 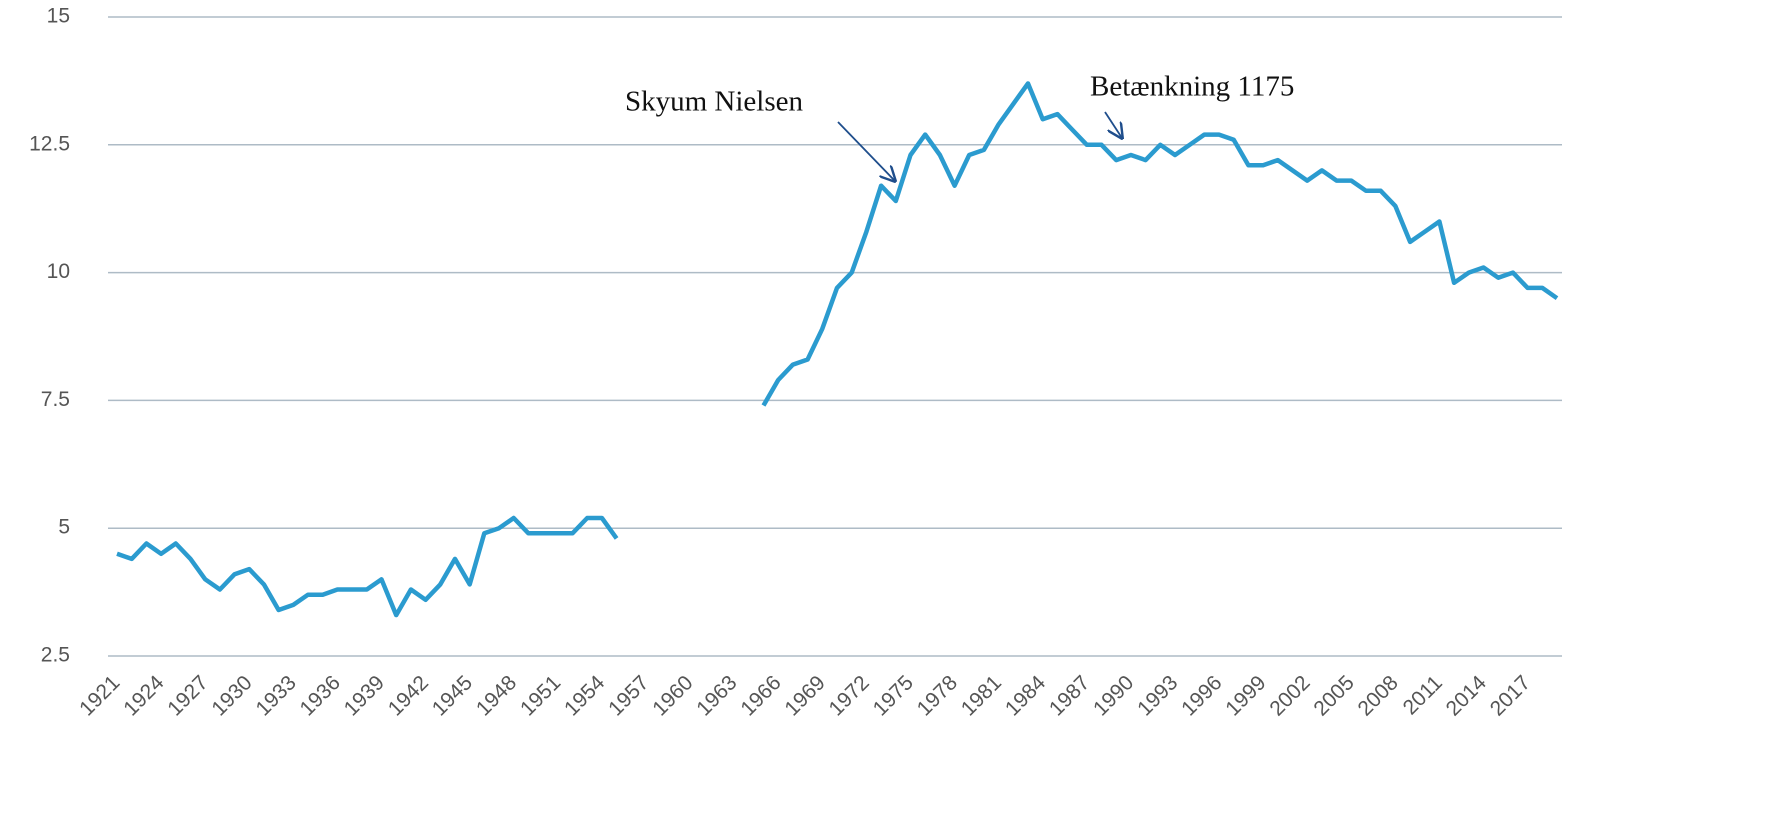 I want to click on x-tick-label: 1954, so click(x=585, y=696).